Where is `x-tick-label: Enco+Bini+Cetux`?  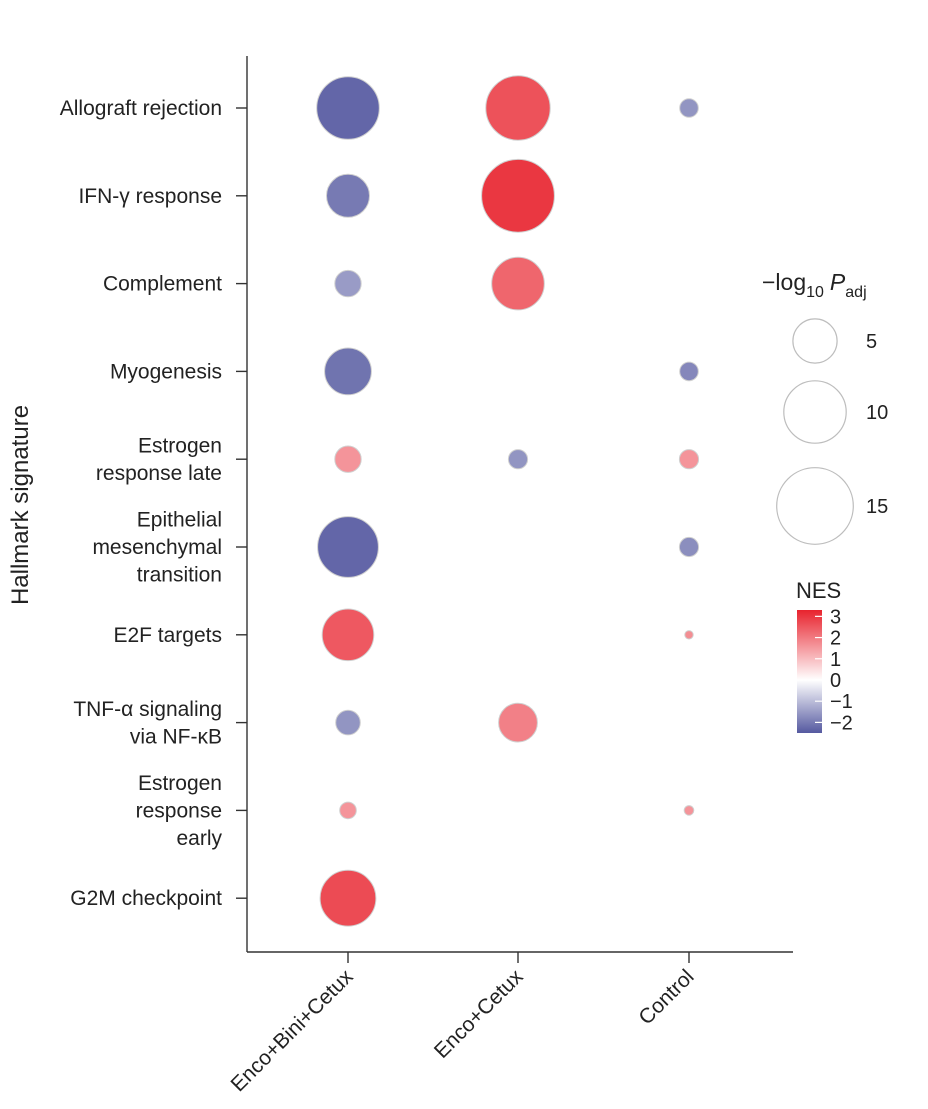 x-tick-label: Enco+Bini+Cetux is located at coordinates (292, 1030).